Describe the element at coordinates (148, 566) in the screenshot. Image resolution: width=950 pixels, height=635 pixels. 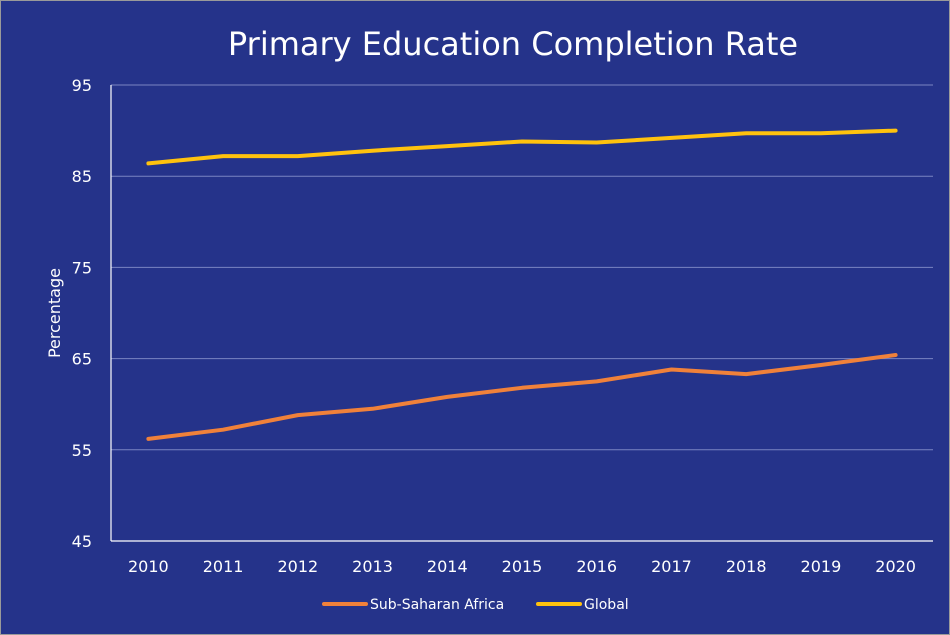
I see `x-tick-label: 2010` at that location.